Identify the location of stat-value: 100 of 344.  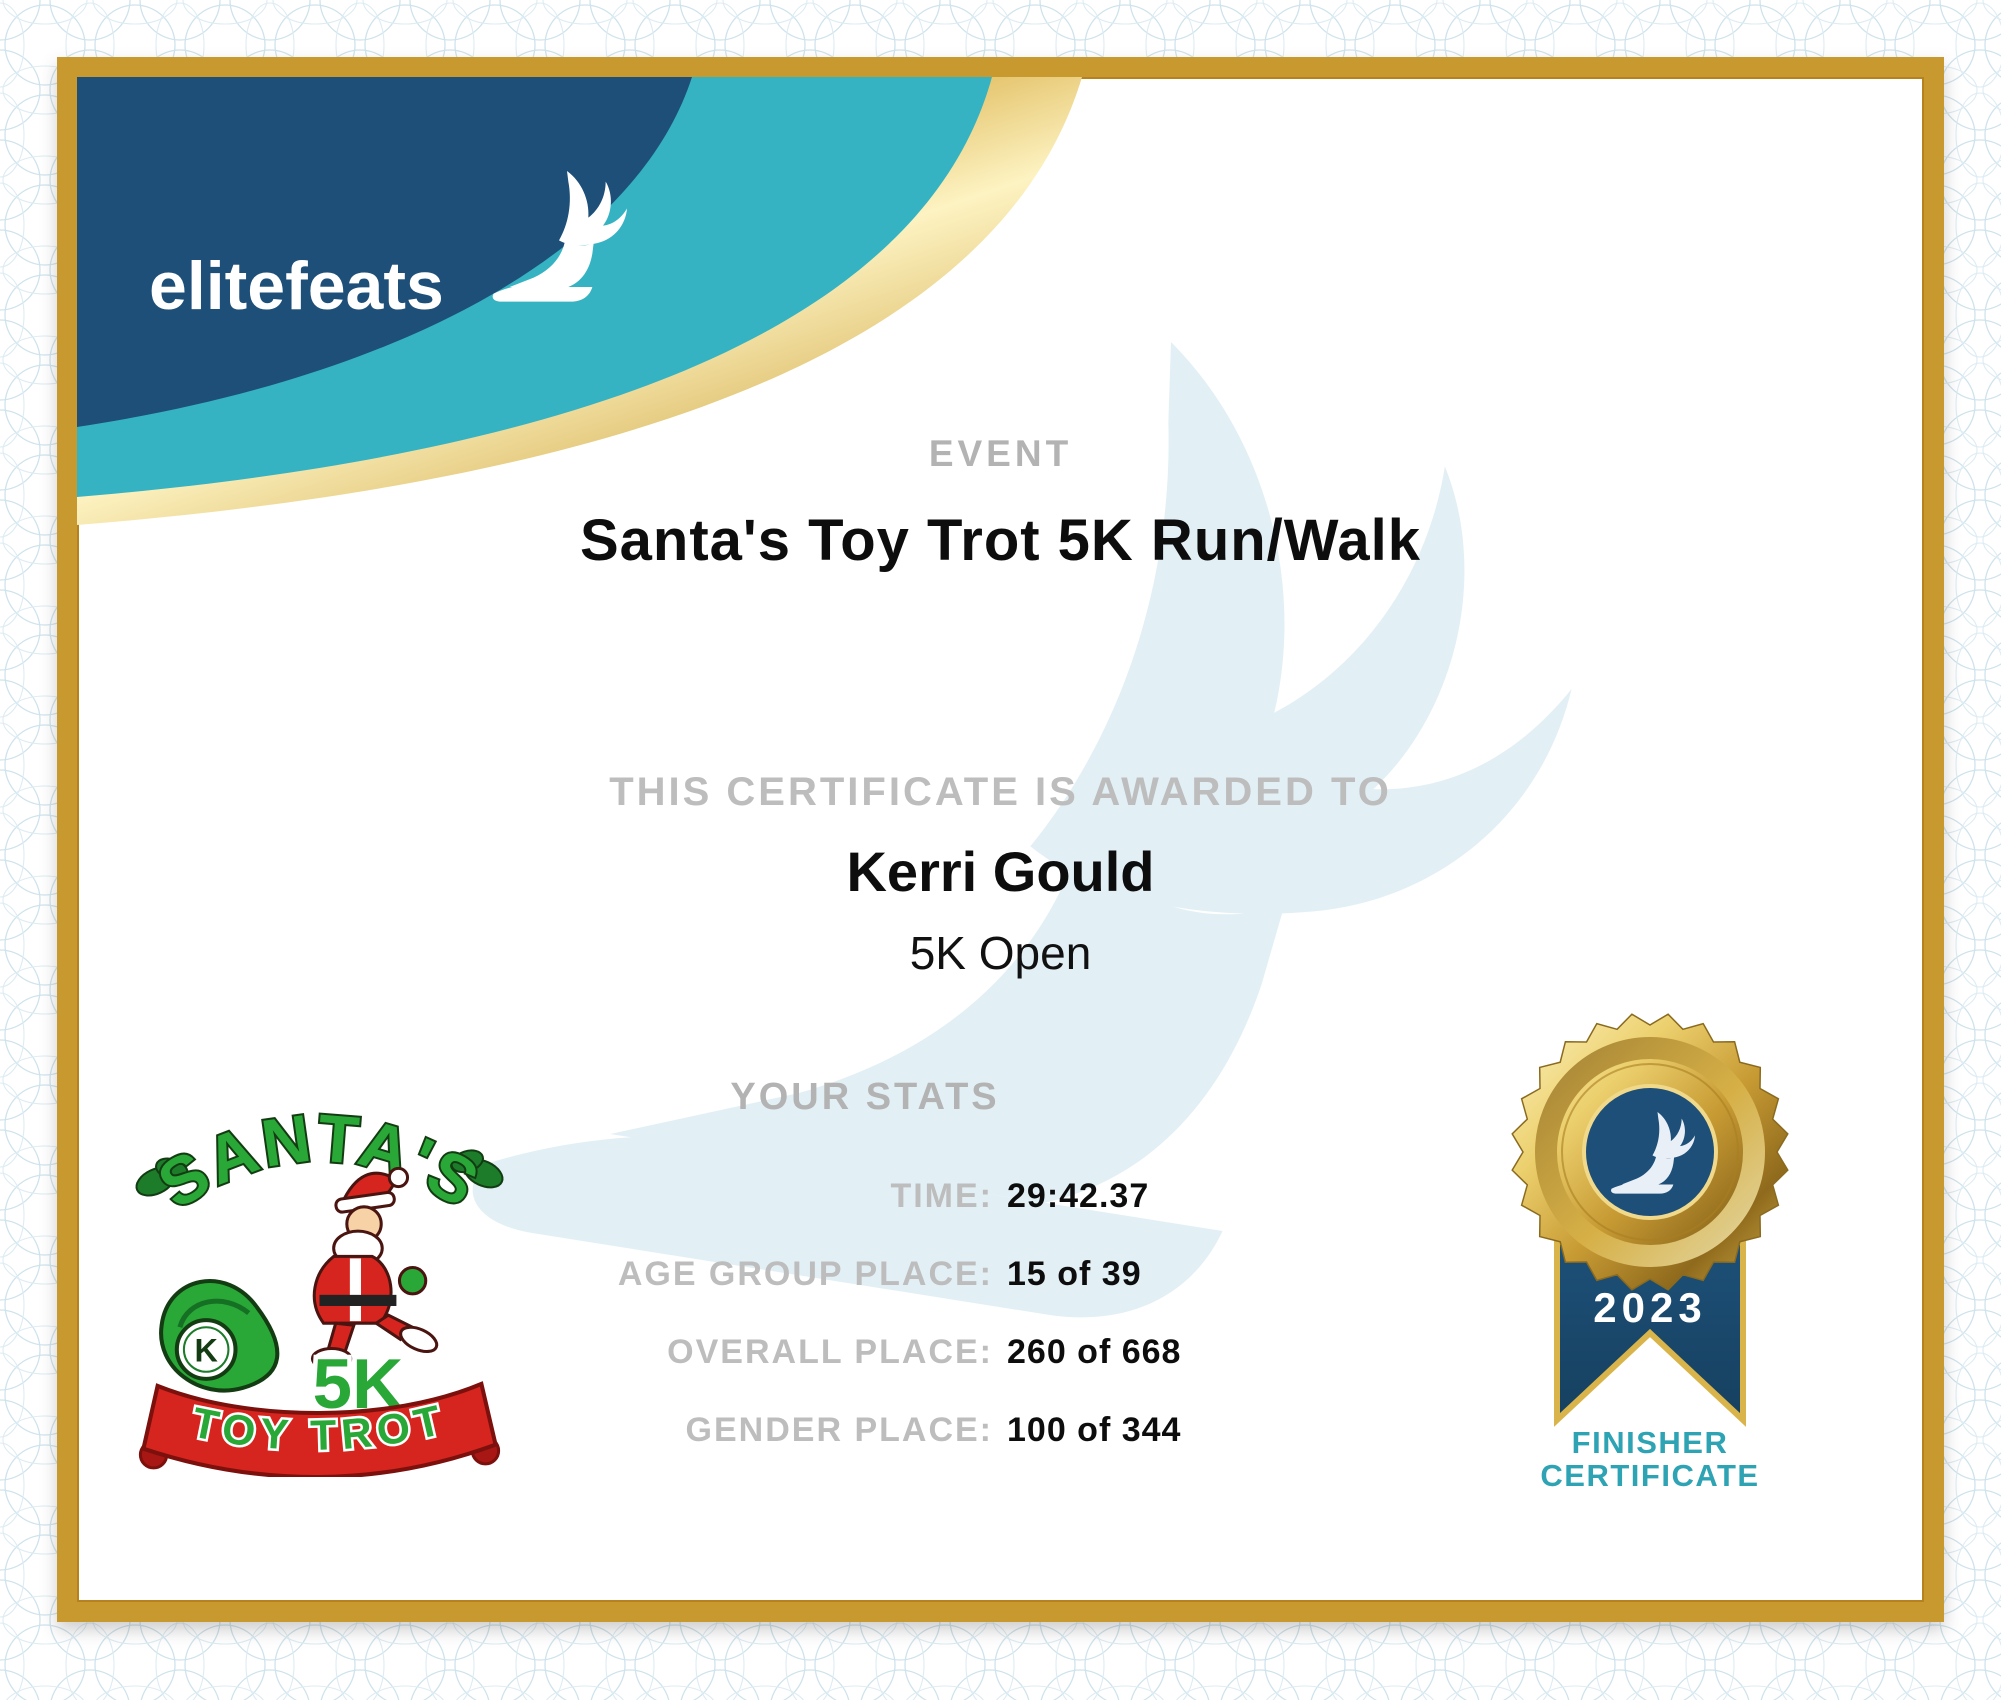
(1094, 1429).